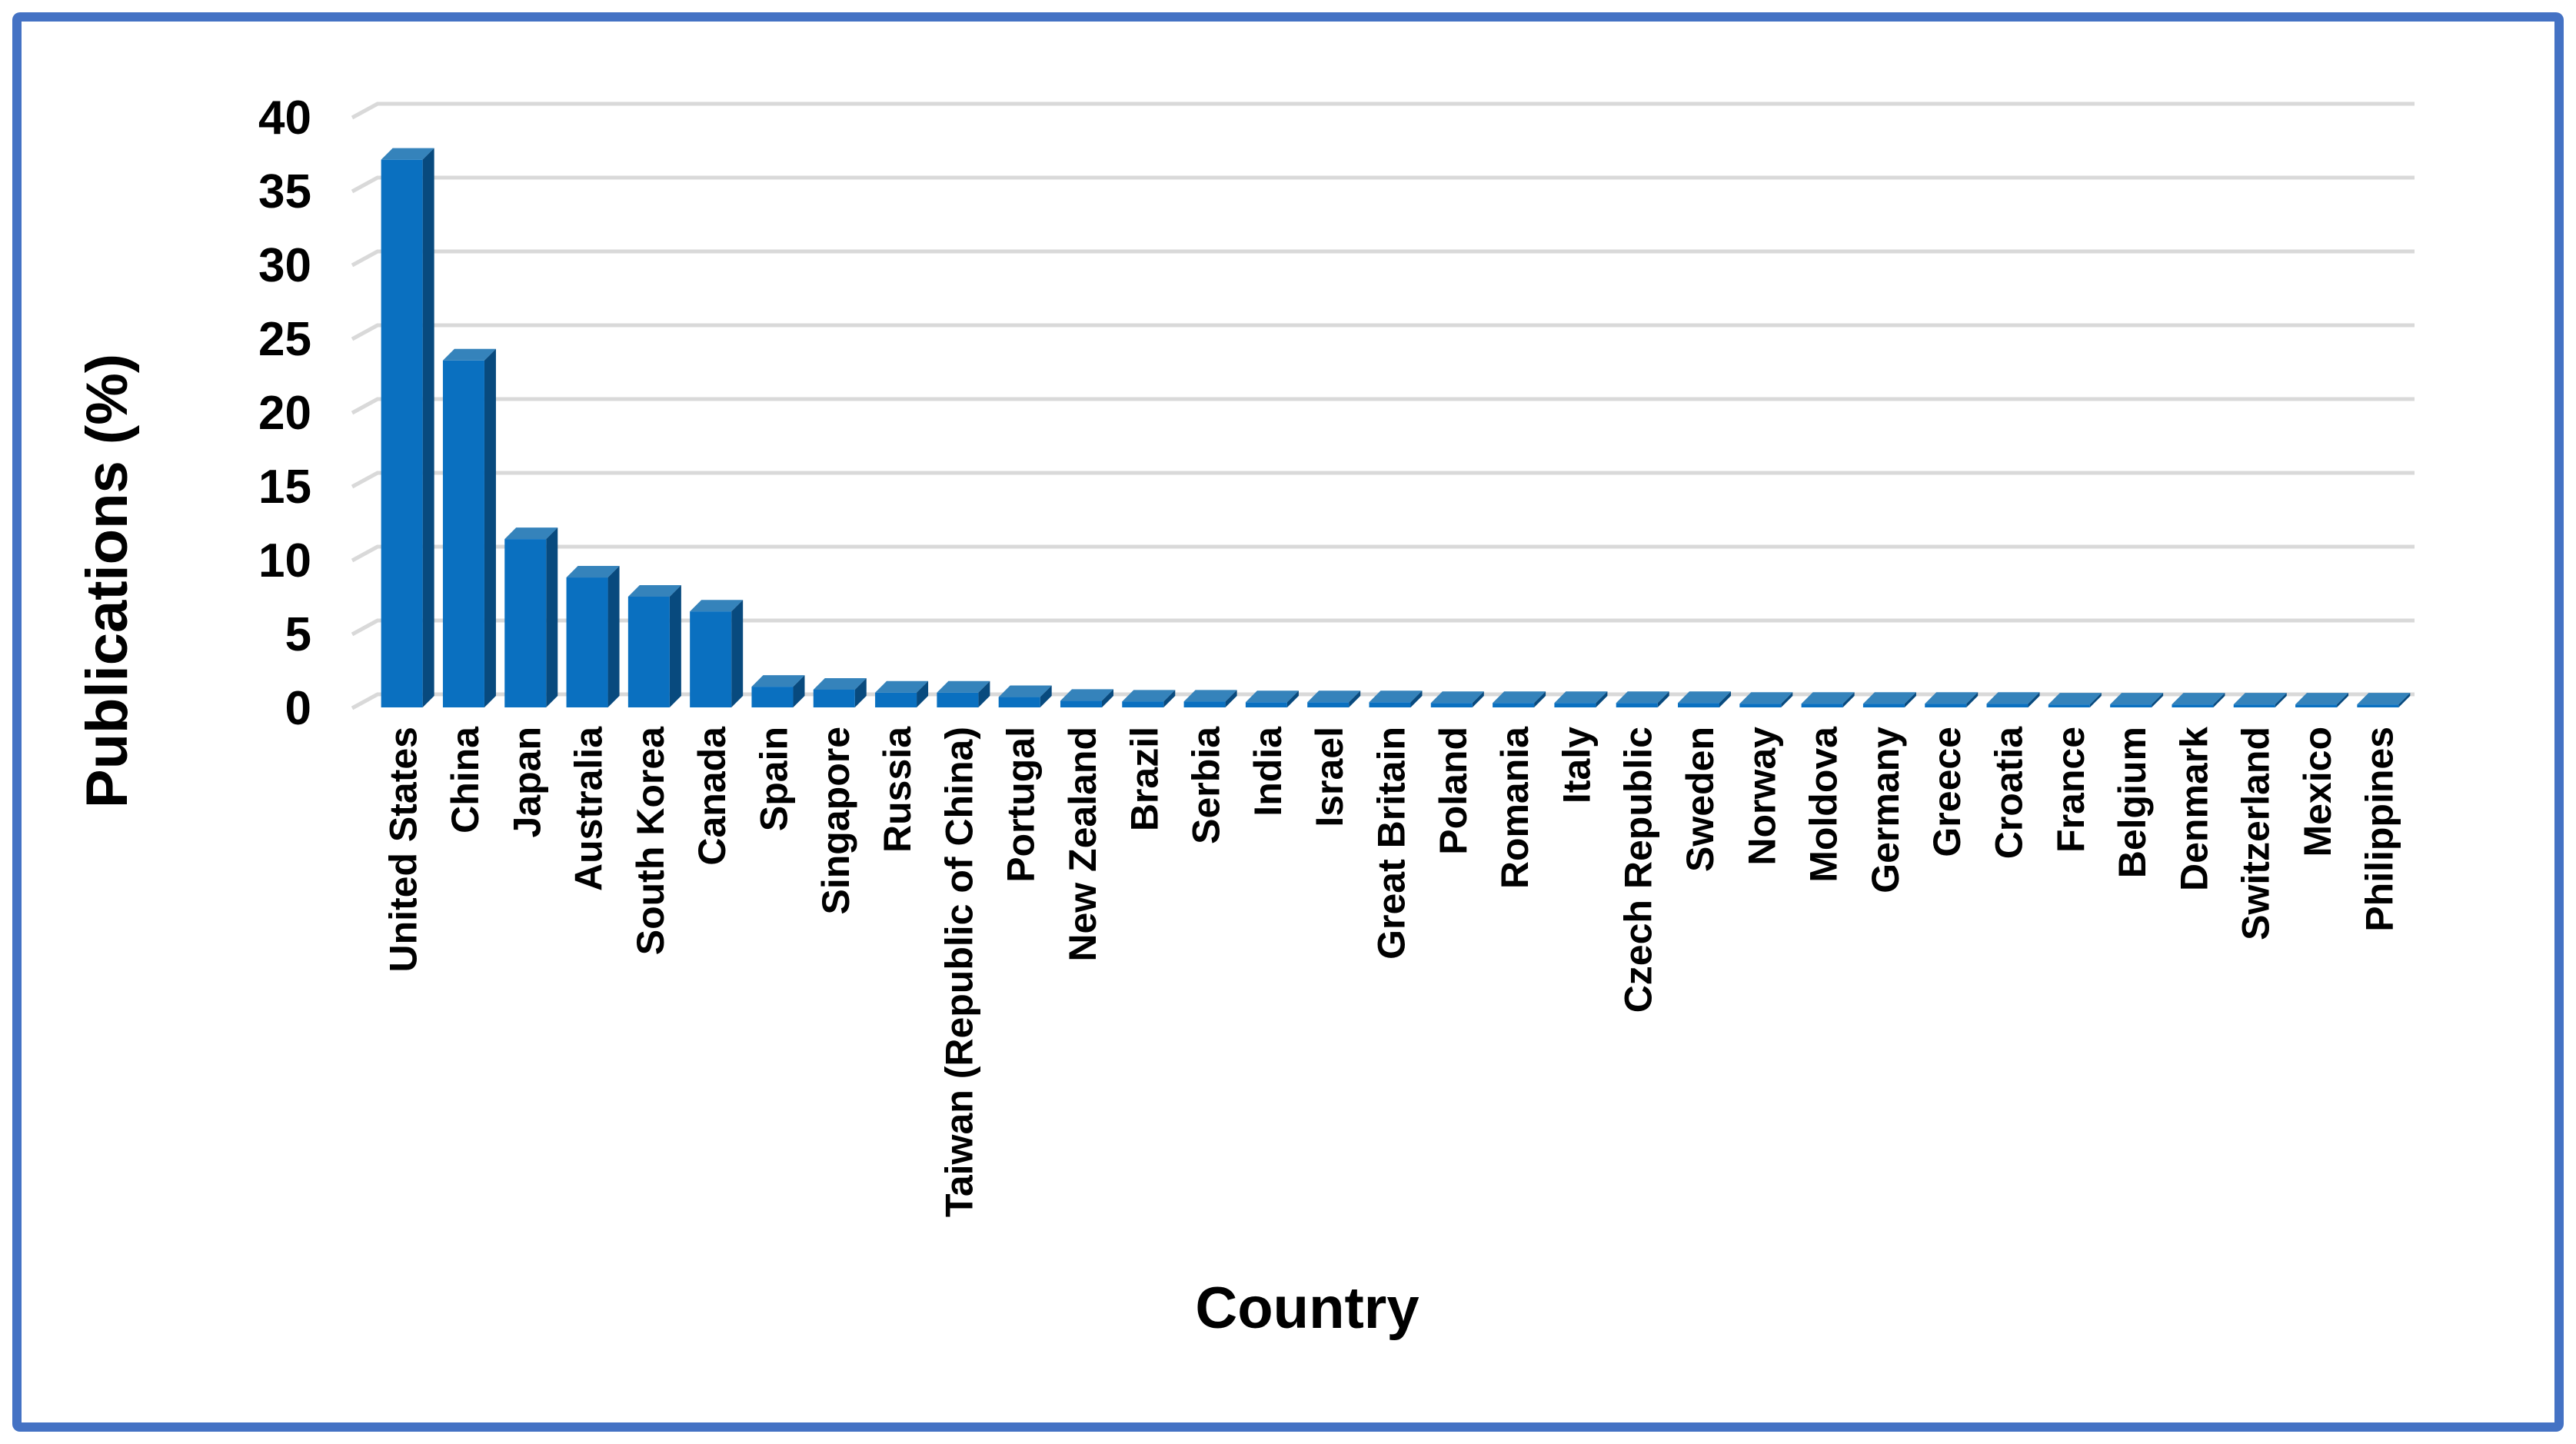 Image resolution: width=2576 pixels, height=1444 pixels. I want to click on x-axis-label: Germany, so click(1886, 810).